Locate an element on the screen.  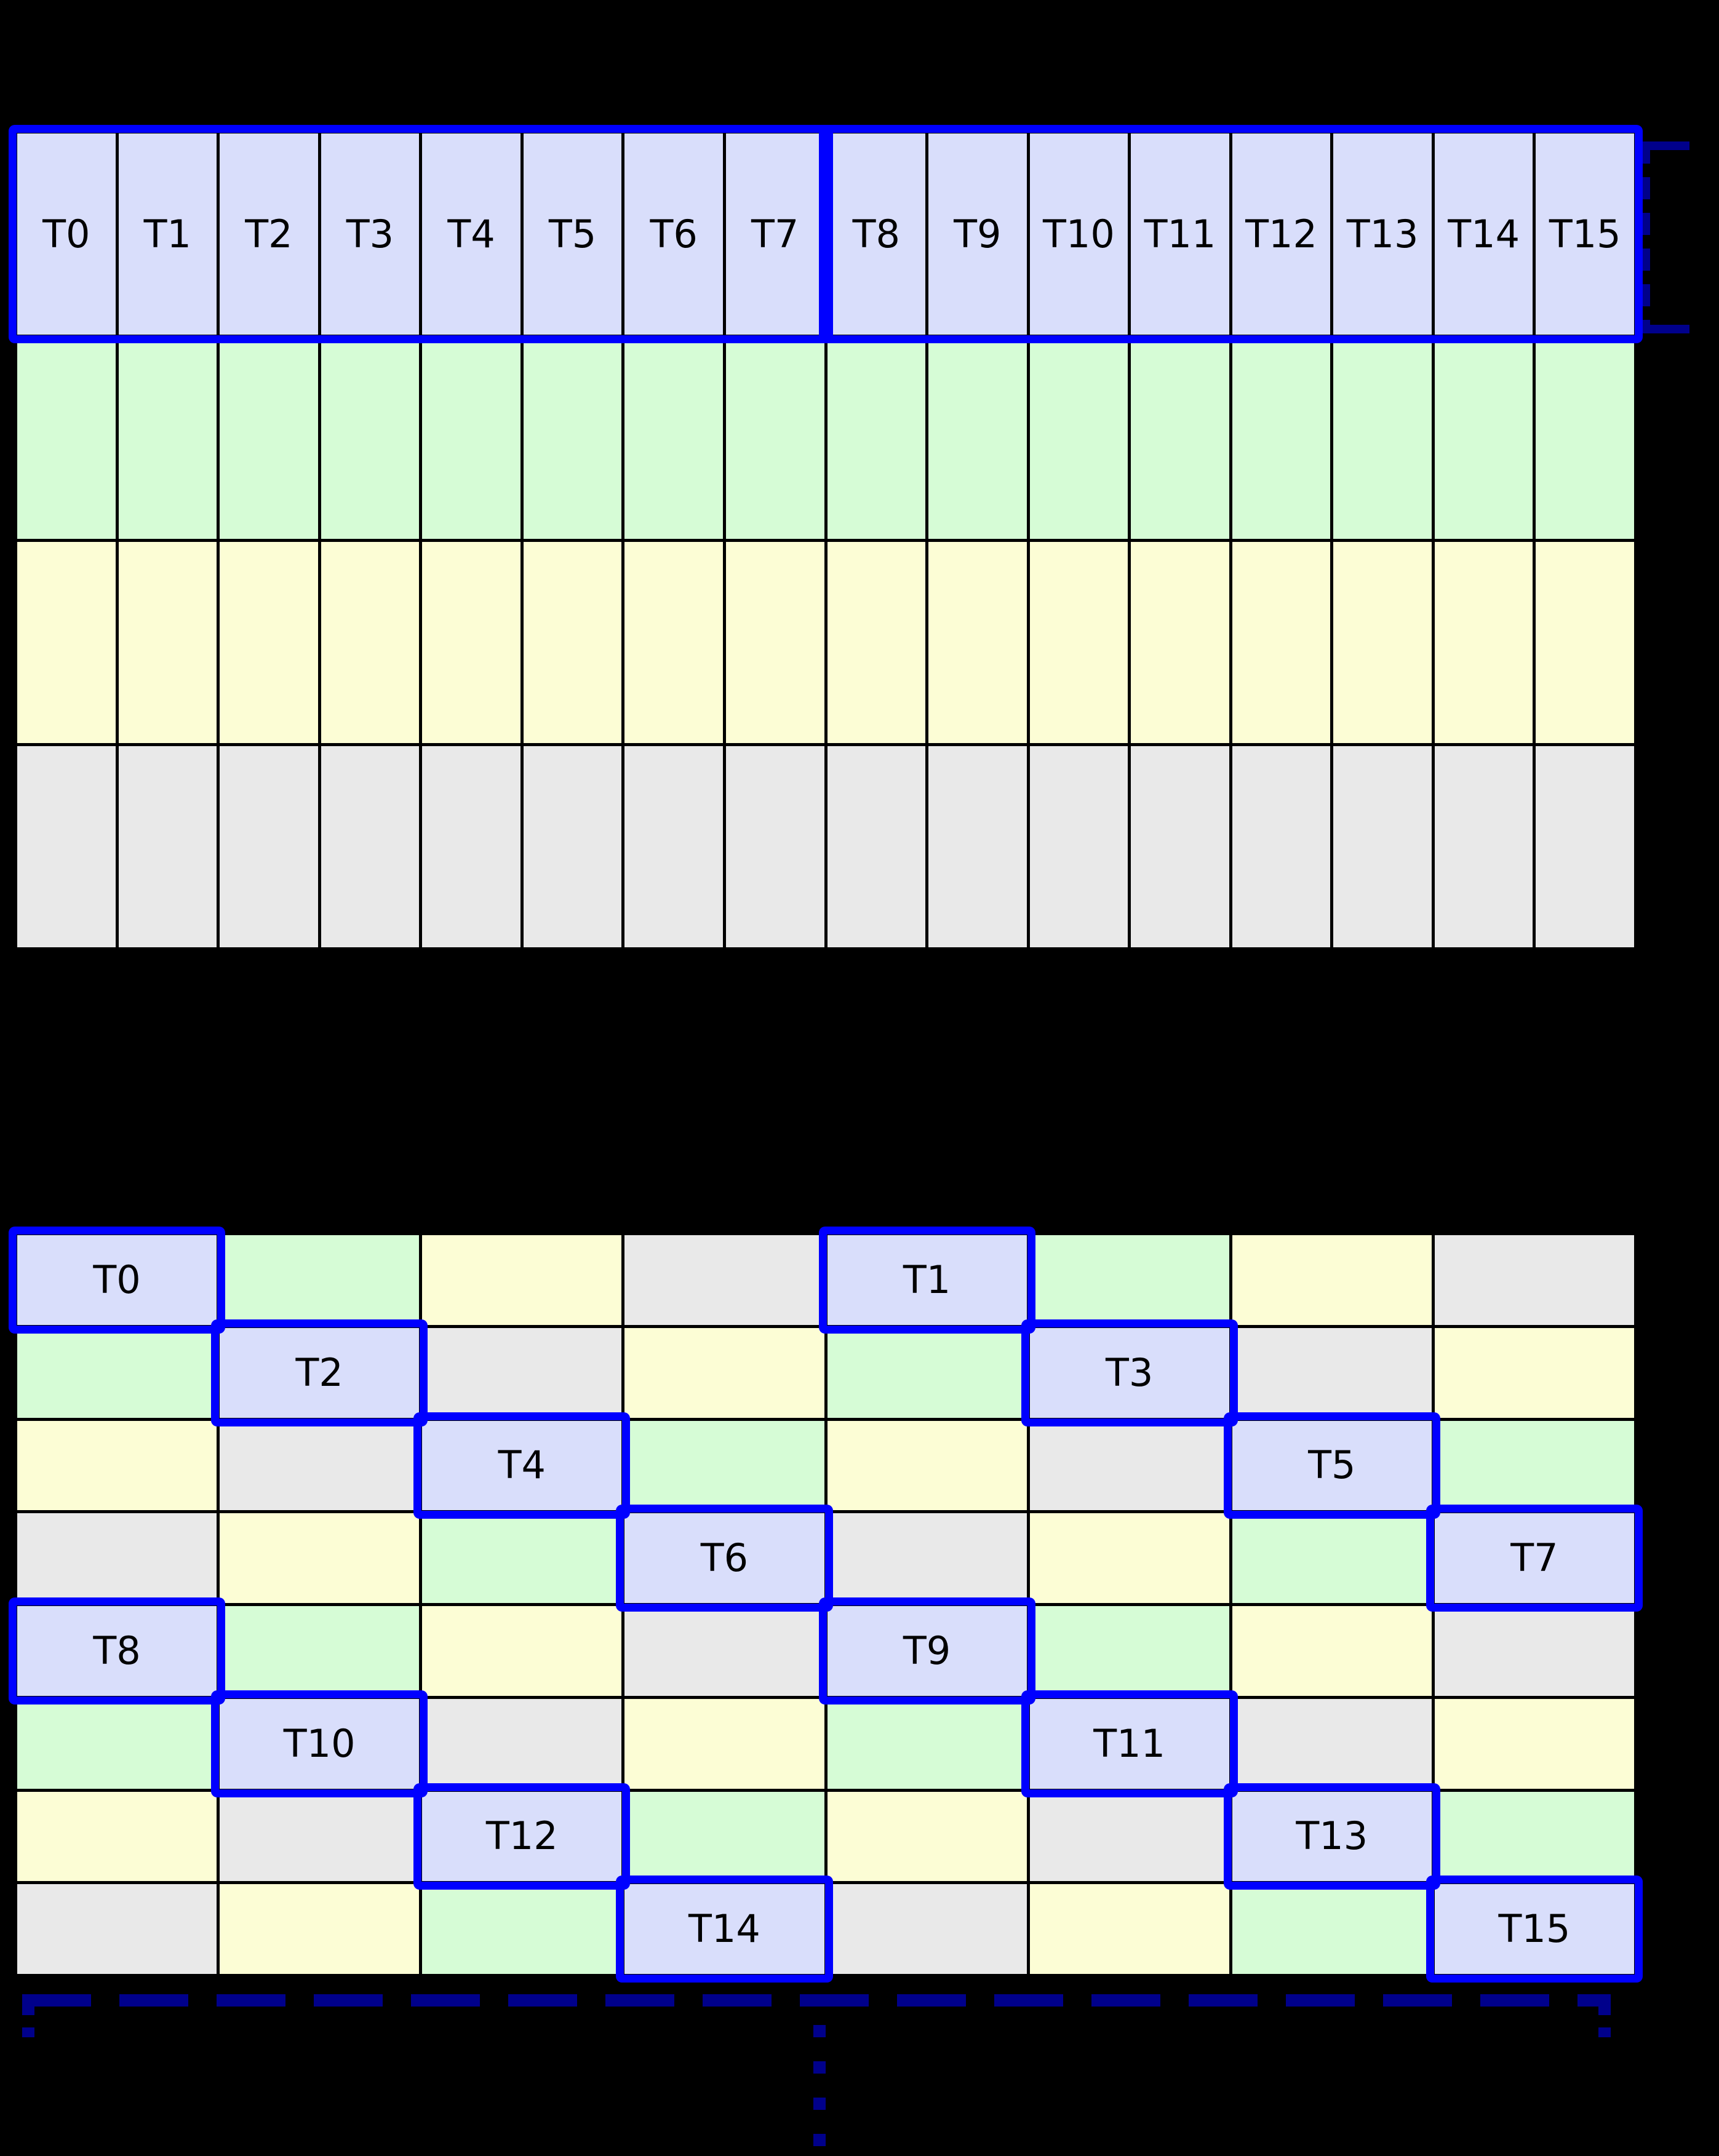
thread-label: T14 is located at coordinates (724, 1929).